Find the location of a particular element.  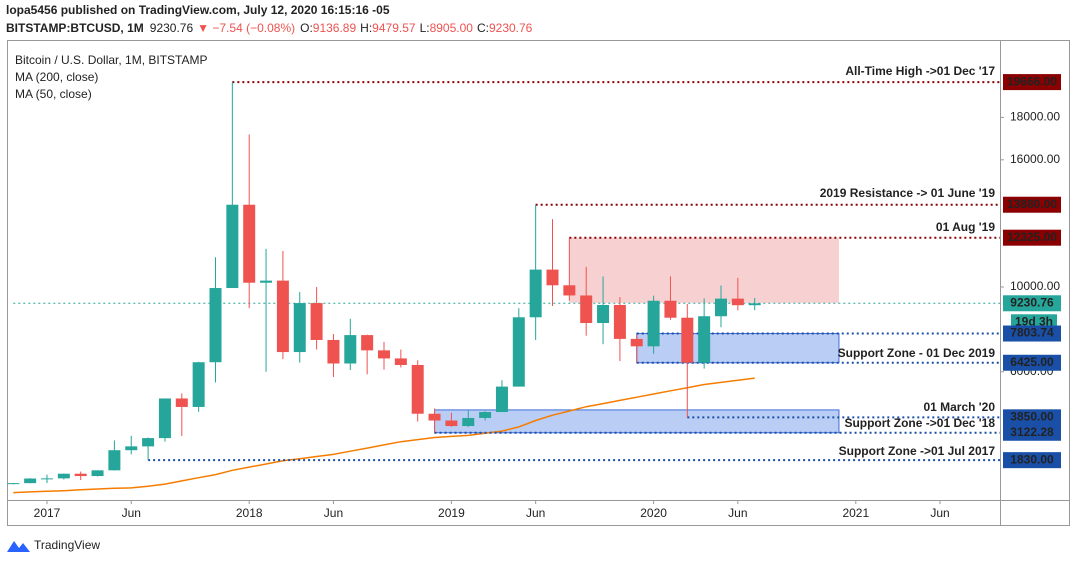

ma-line is located at coordinates (384, 435).